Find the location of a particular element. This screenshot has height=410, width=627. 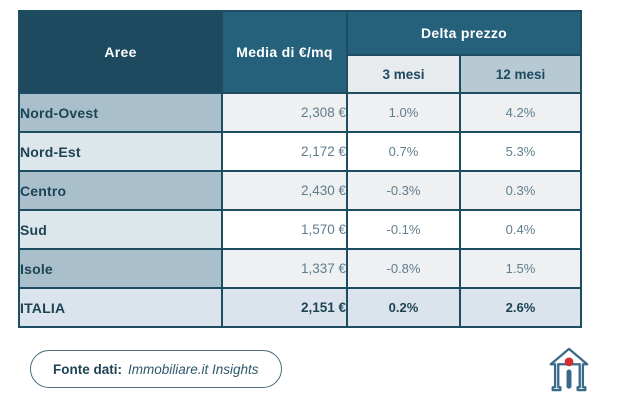

table-row-isole: Isole 1,337 € -0.8% 1.5% is located at coordinates (300, 268).